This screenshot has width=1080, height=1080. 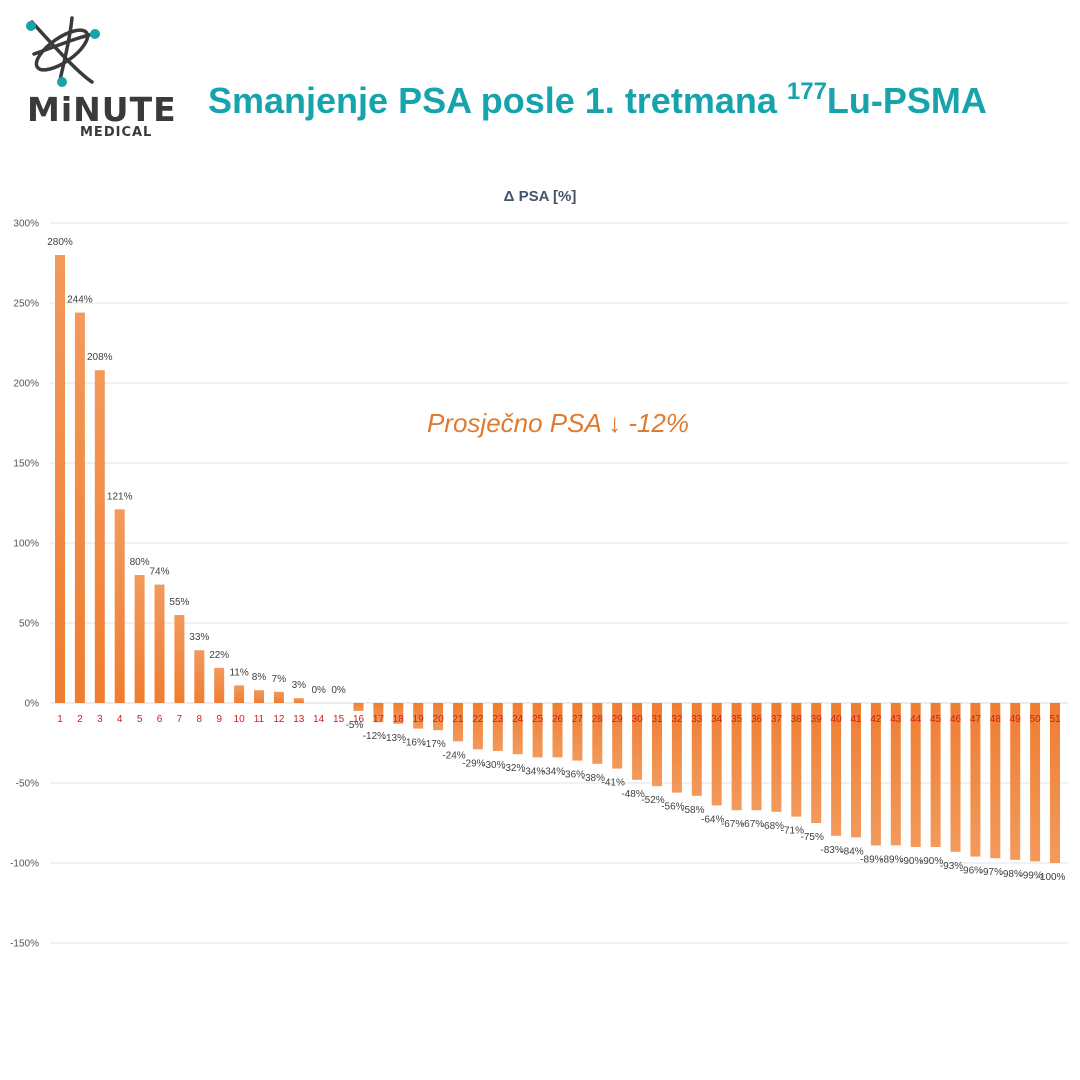 I want to click on data-label: 8%, so click(x=259, y=677).